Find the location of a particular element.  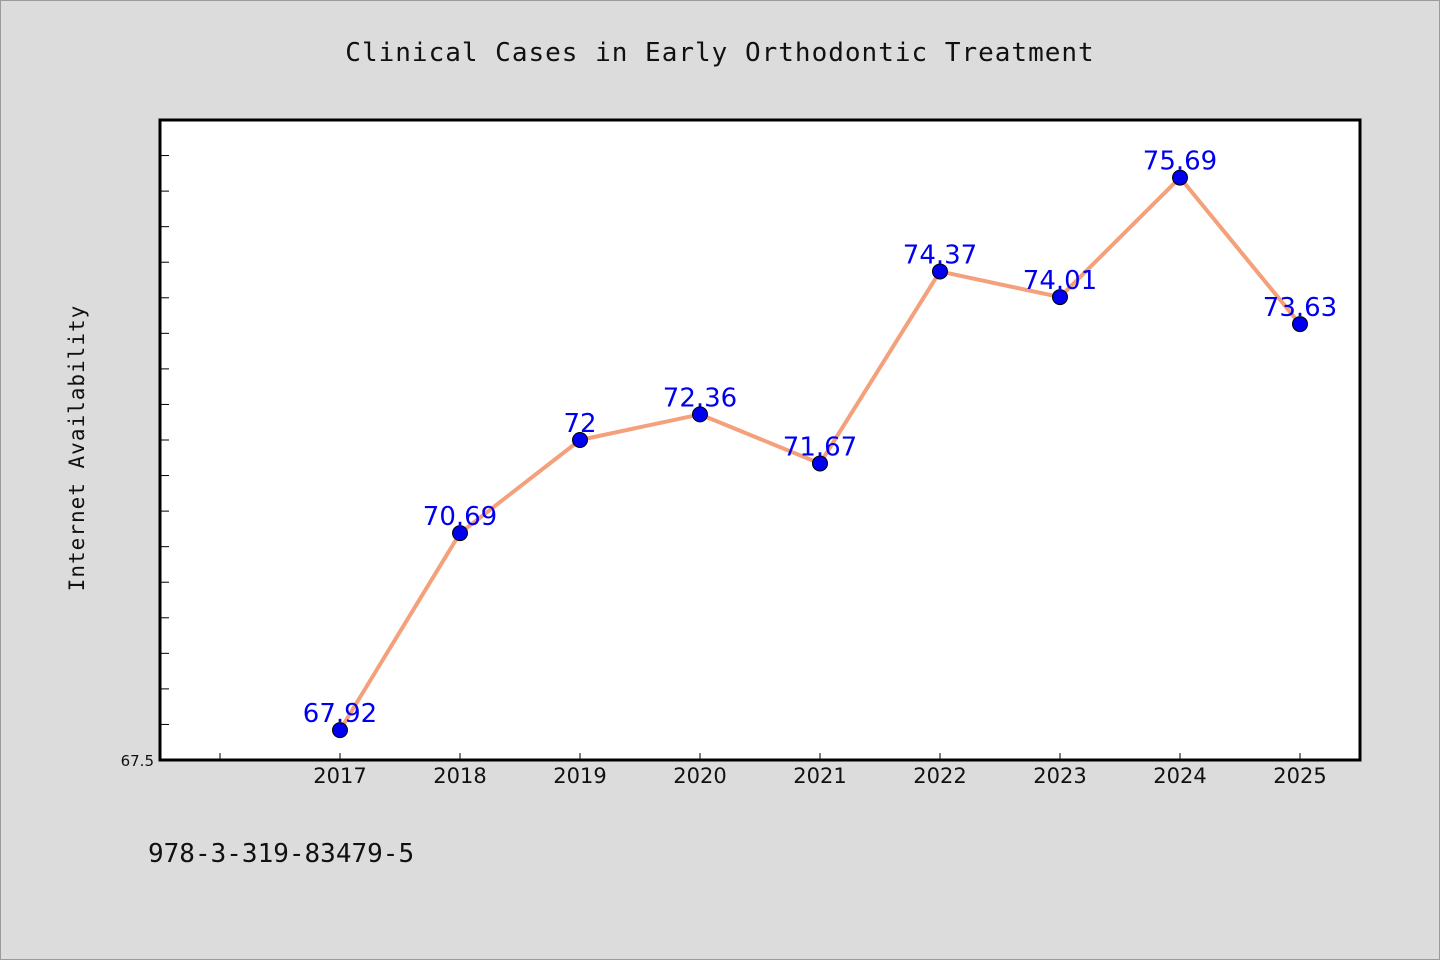

x-tick-label: 2025 is located at coordinates (1299, 776).